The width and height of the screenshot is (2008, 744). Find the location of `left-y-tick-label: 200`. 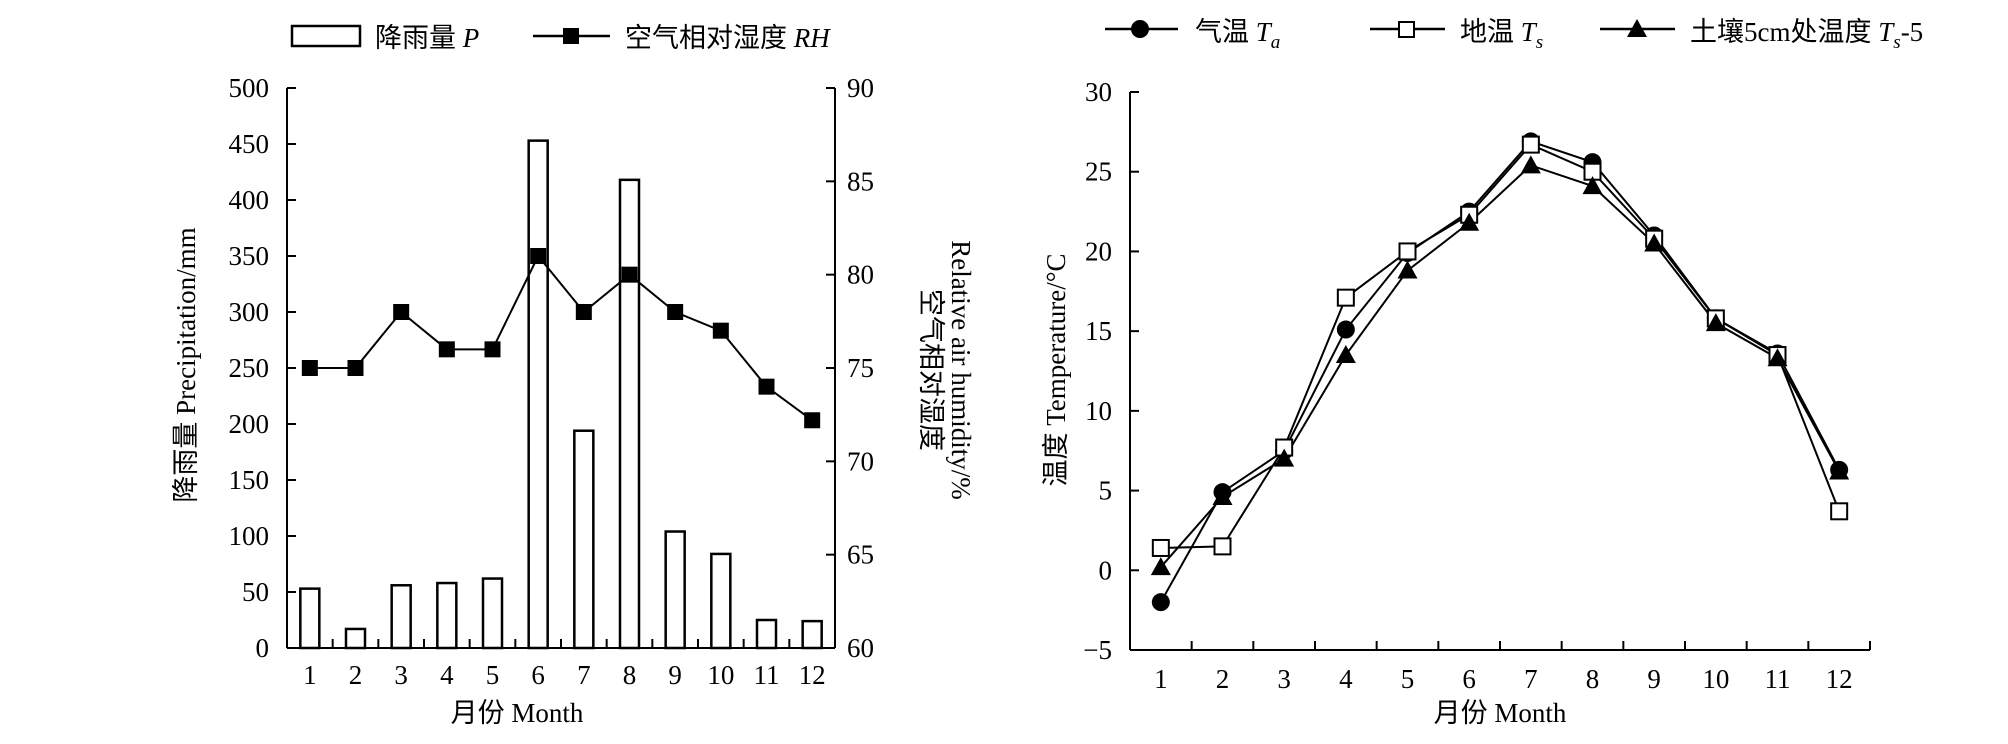

left-y-tick-label: 200 is located at coordinates (249, 424).